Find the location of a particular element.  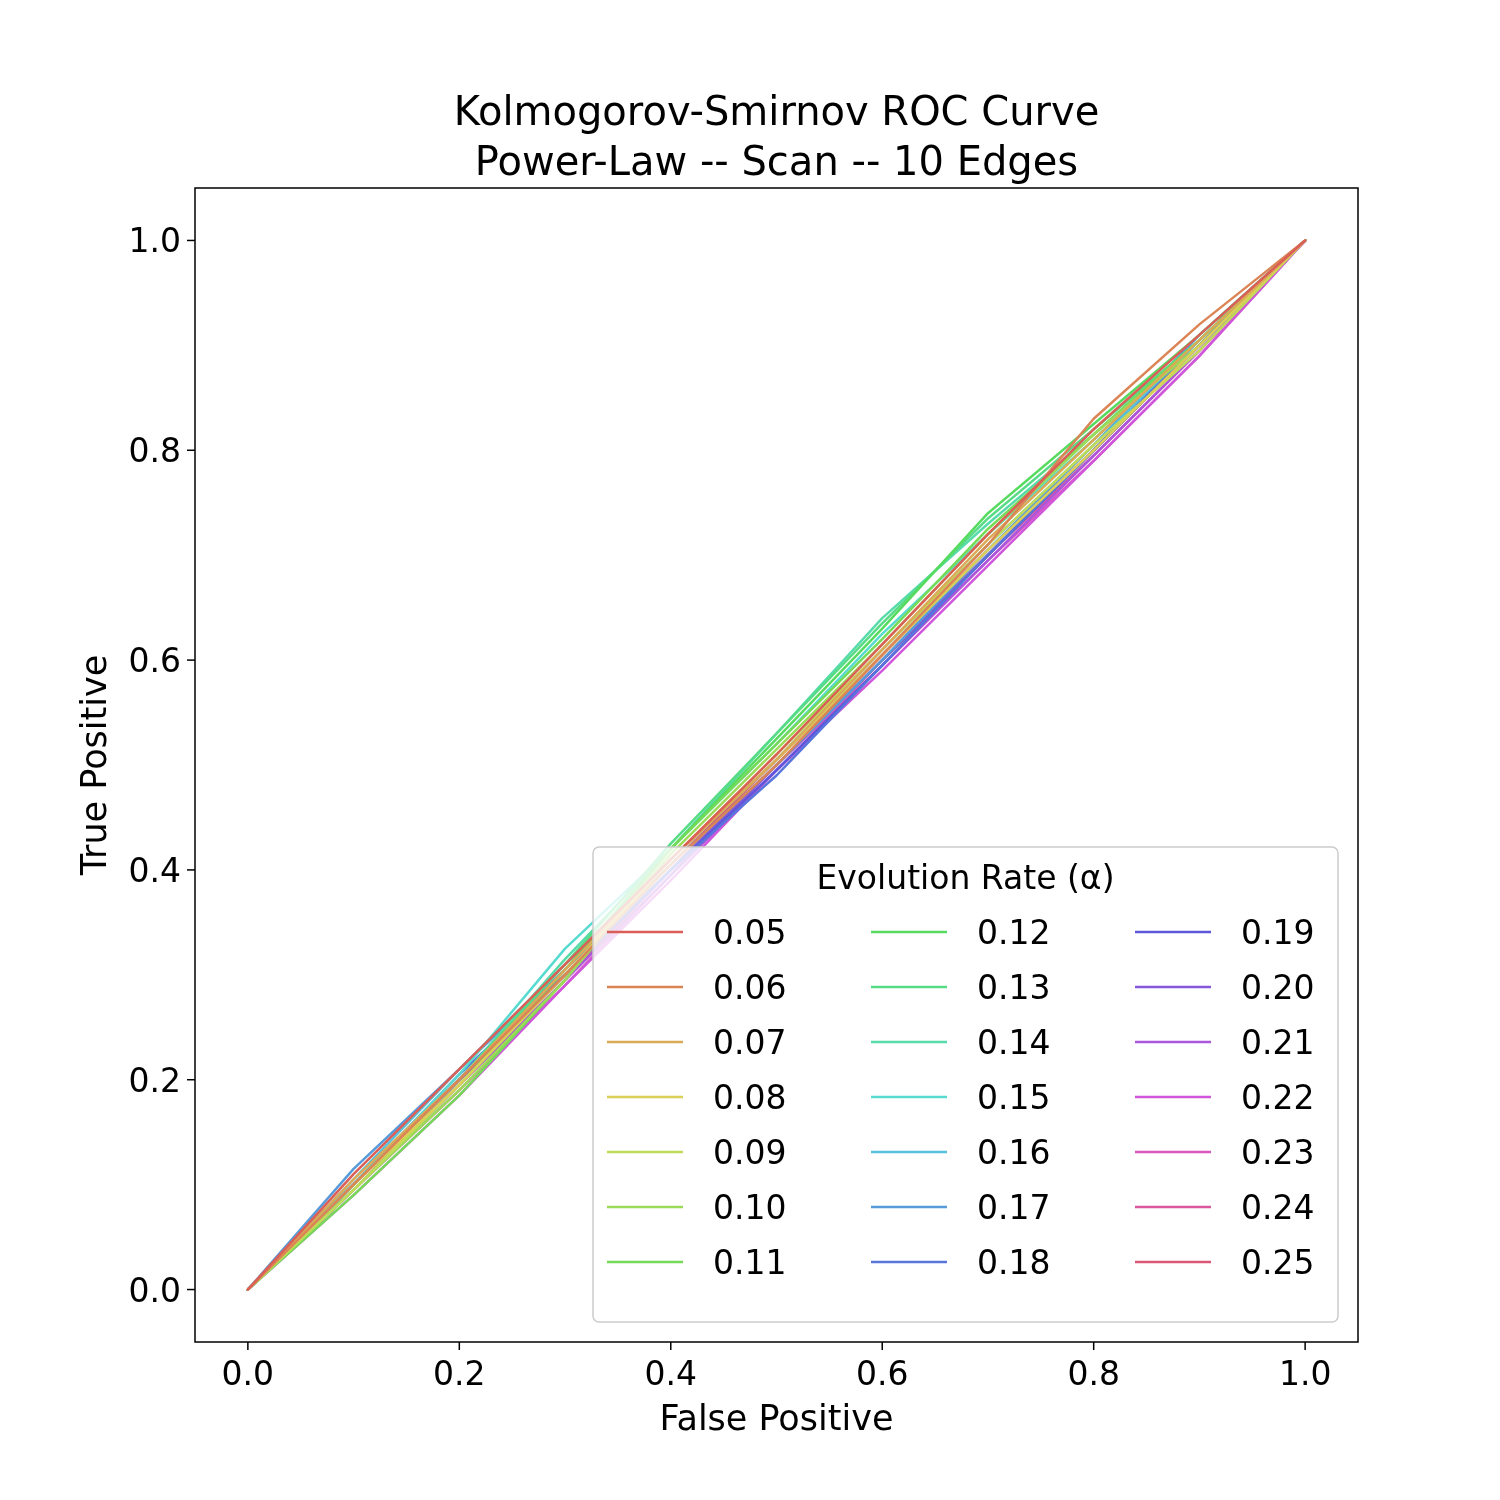

x-tick-label: 0.6 is located at coordinates (882, 1373).